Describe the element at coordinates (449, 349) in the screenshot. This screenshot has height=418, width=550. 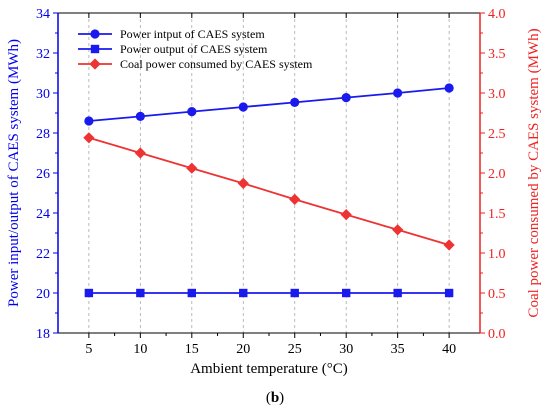
I see `x-tick-label: 40` at that location.